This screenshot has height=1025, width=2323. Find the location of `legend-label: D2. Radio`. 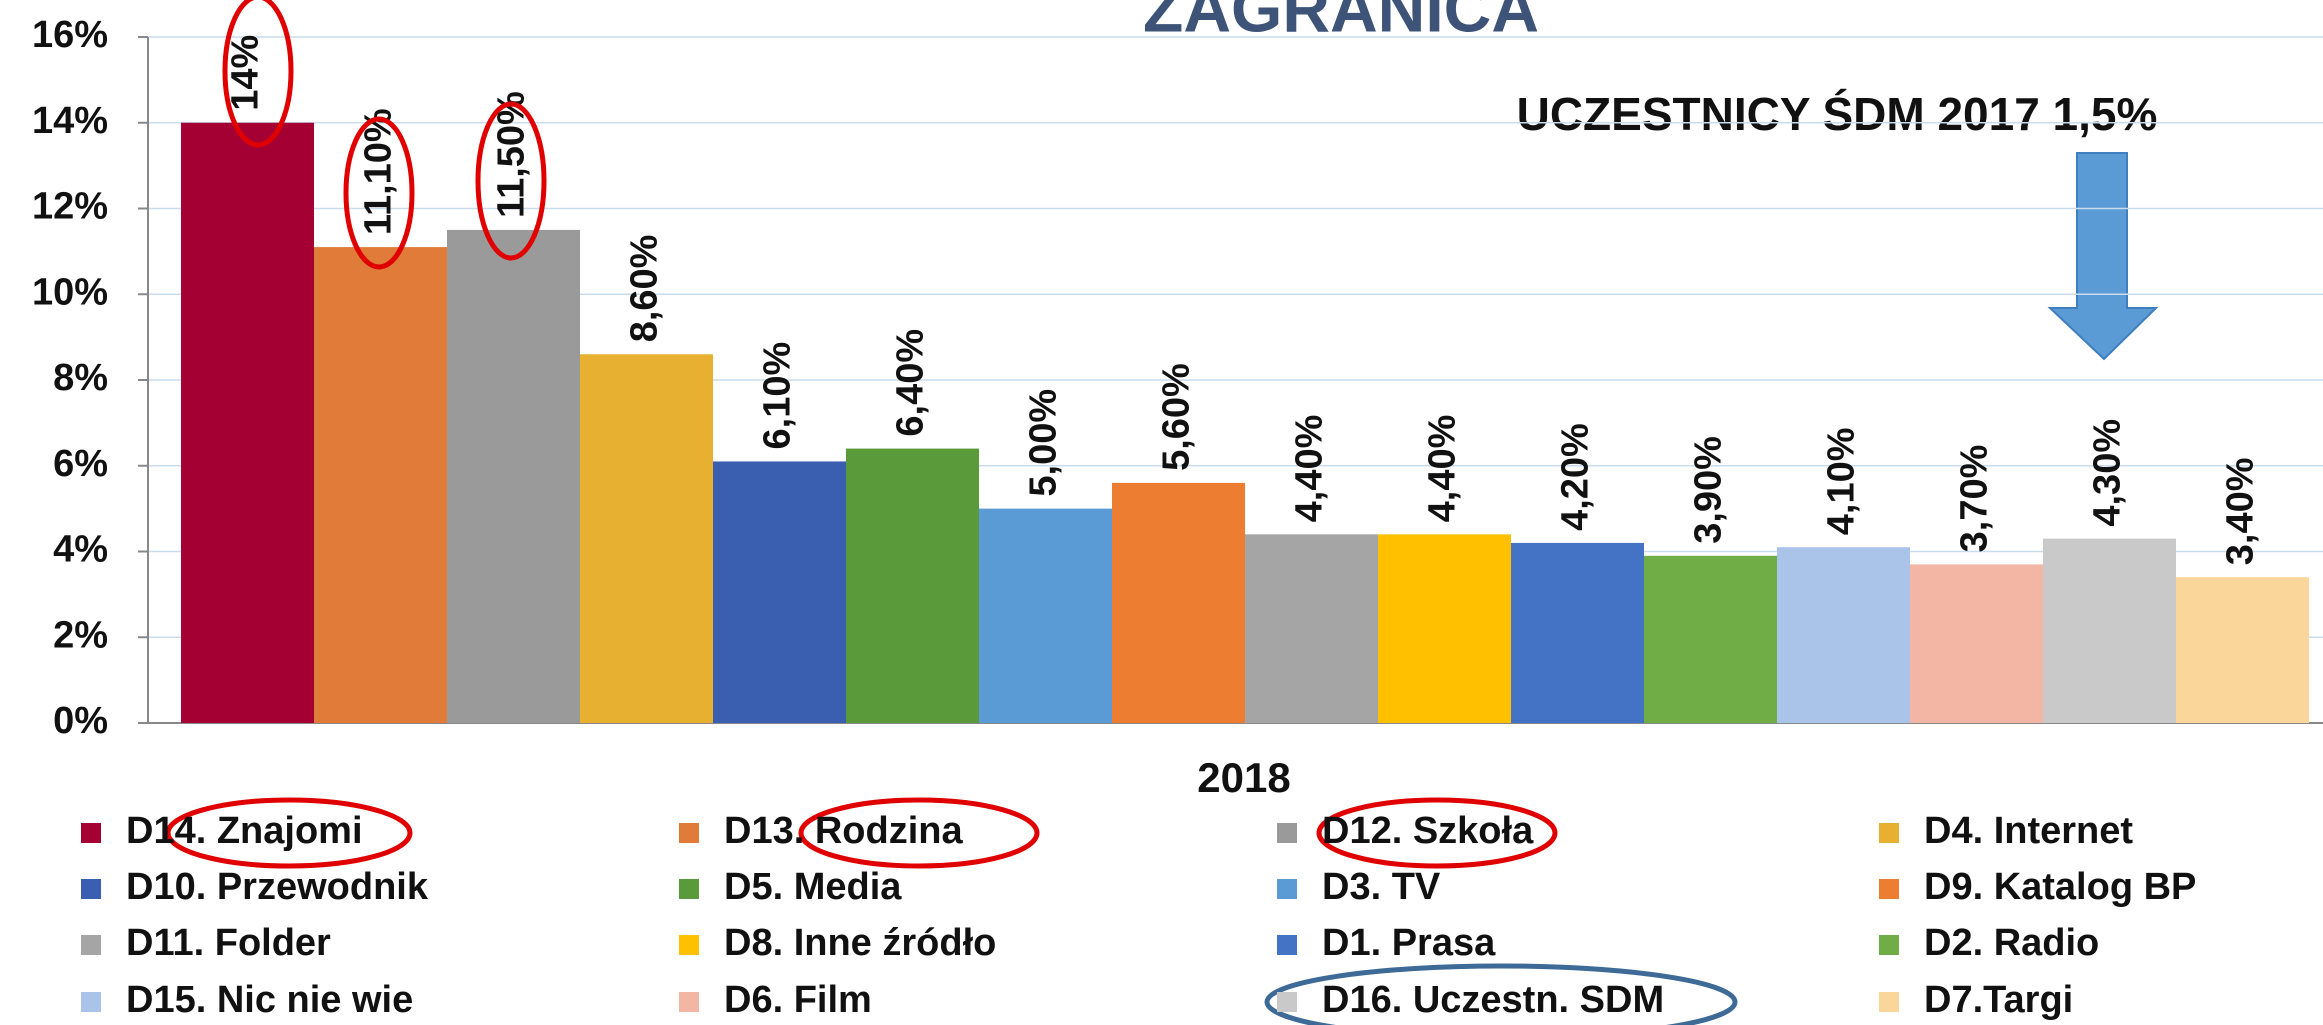

legend-label: D2. Radio is located at coordinates (2011, 943).